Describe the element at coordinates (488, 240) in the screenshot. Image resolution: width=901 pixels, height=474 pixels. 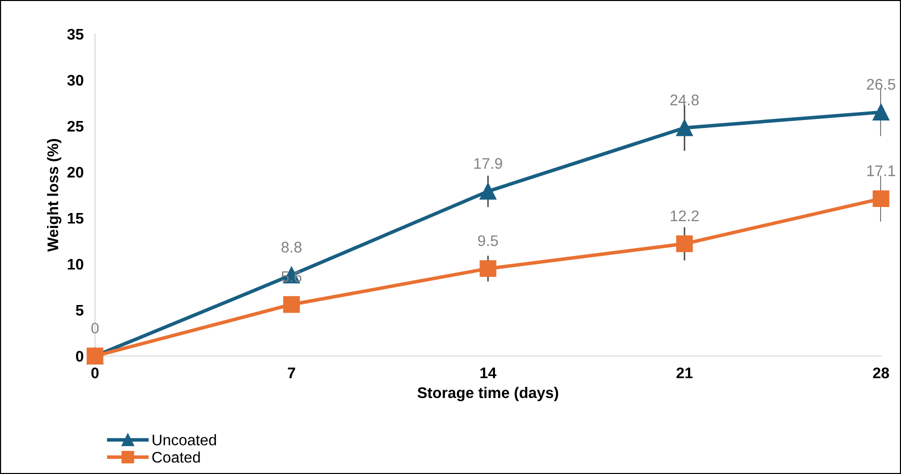
I see `data-label: 9.5` at that location.